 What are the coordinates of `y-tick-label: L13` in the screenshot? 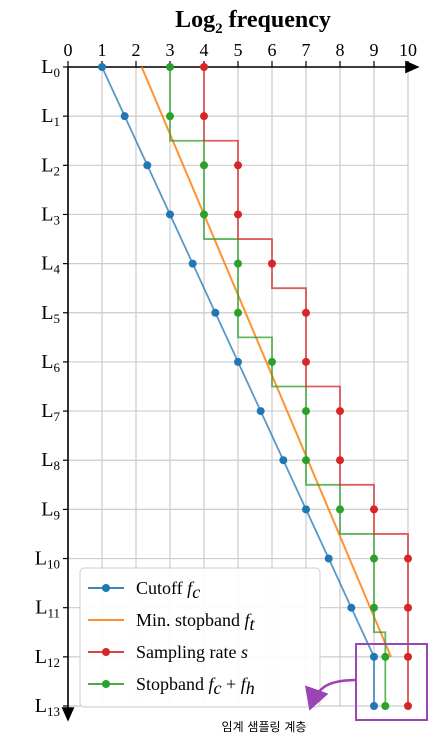 It's located at (47, 707).